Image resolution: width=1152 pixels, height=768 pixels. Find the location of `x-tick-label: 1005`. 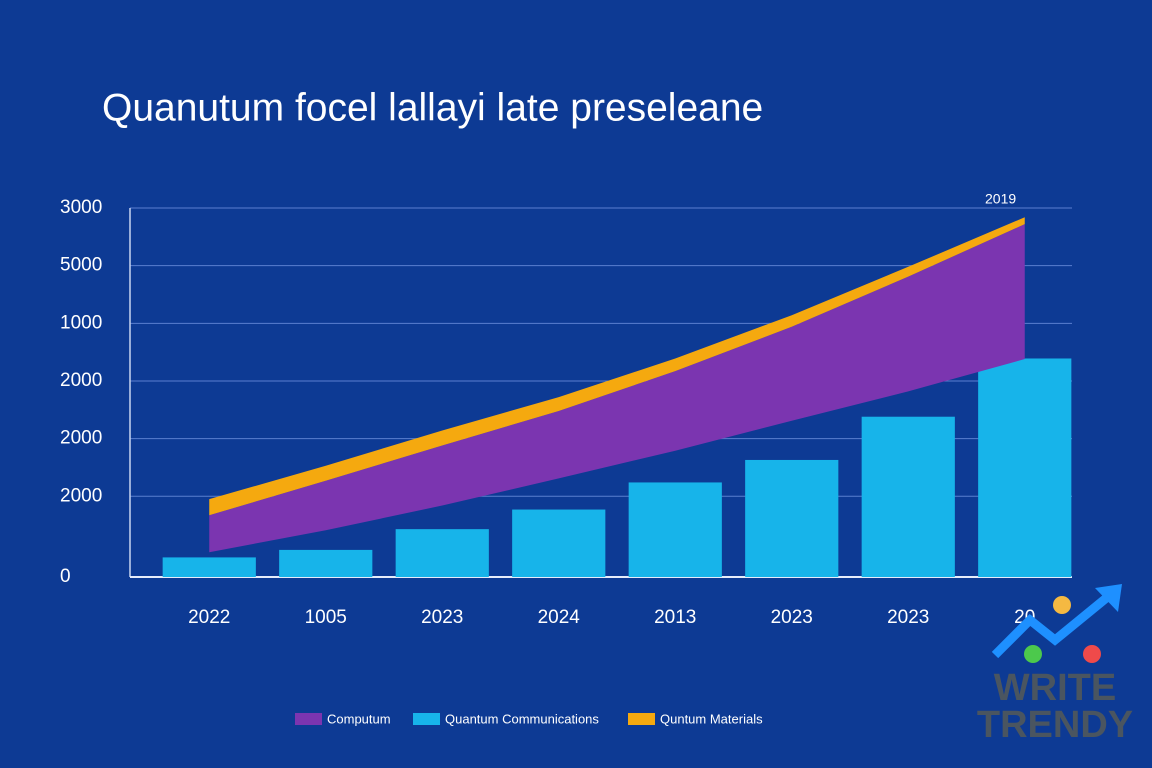

x-tick-label: 1005 is located at coordinates (326, 617).